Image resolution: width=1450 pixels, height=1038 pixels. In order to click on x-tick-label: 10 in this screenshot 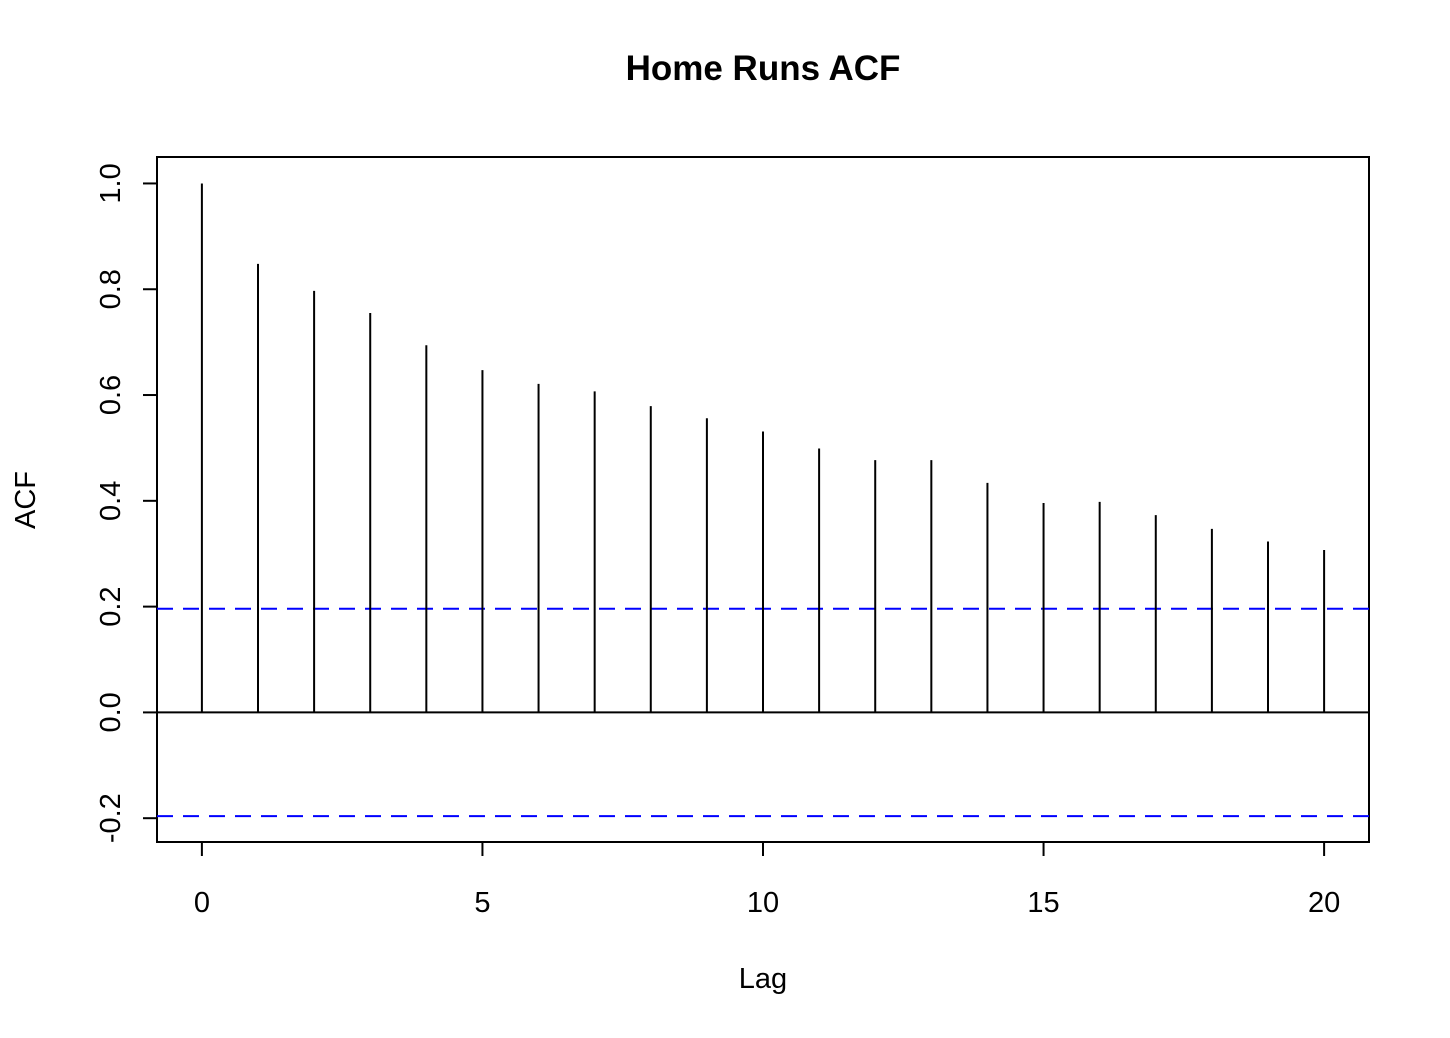, I will do `click(763, 903)`.